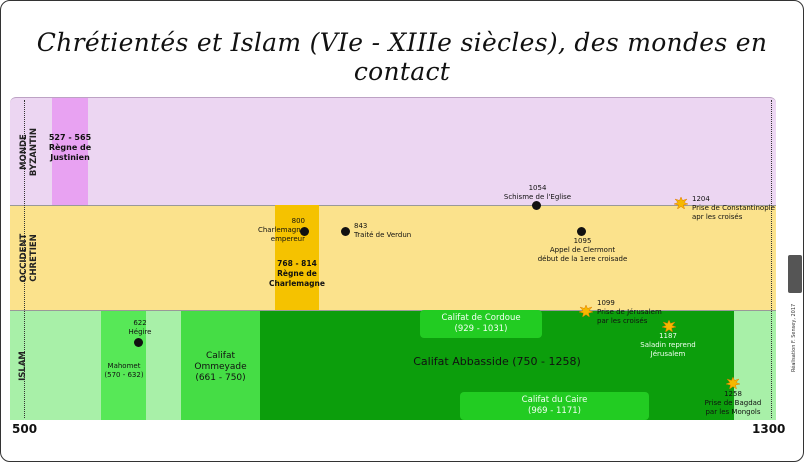  Describe the element at coordinates (25, 429) in the screenshot. I see `axis-start-label: 500` at that location.